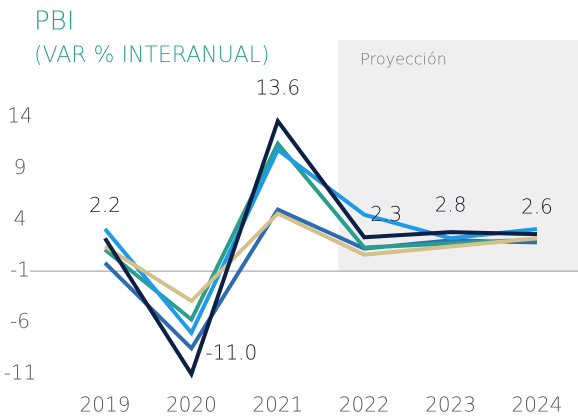 The width and height of the screenshot is (578, 418). Describe the element at coordinates (105, 405) in the screenshot. I see `x-tick-label: 2019` at that location.